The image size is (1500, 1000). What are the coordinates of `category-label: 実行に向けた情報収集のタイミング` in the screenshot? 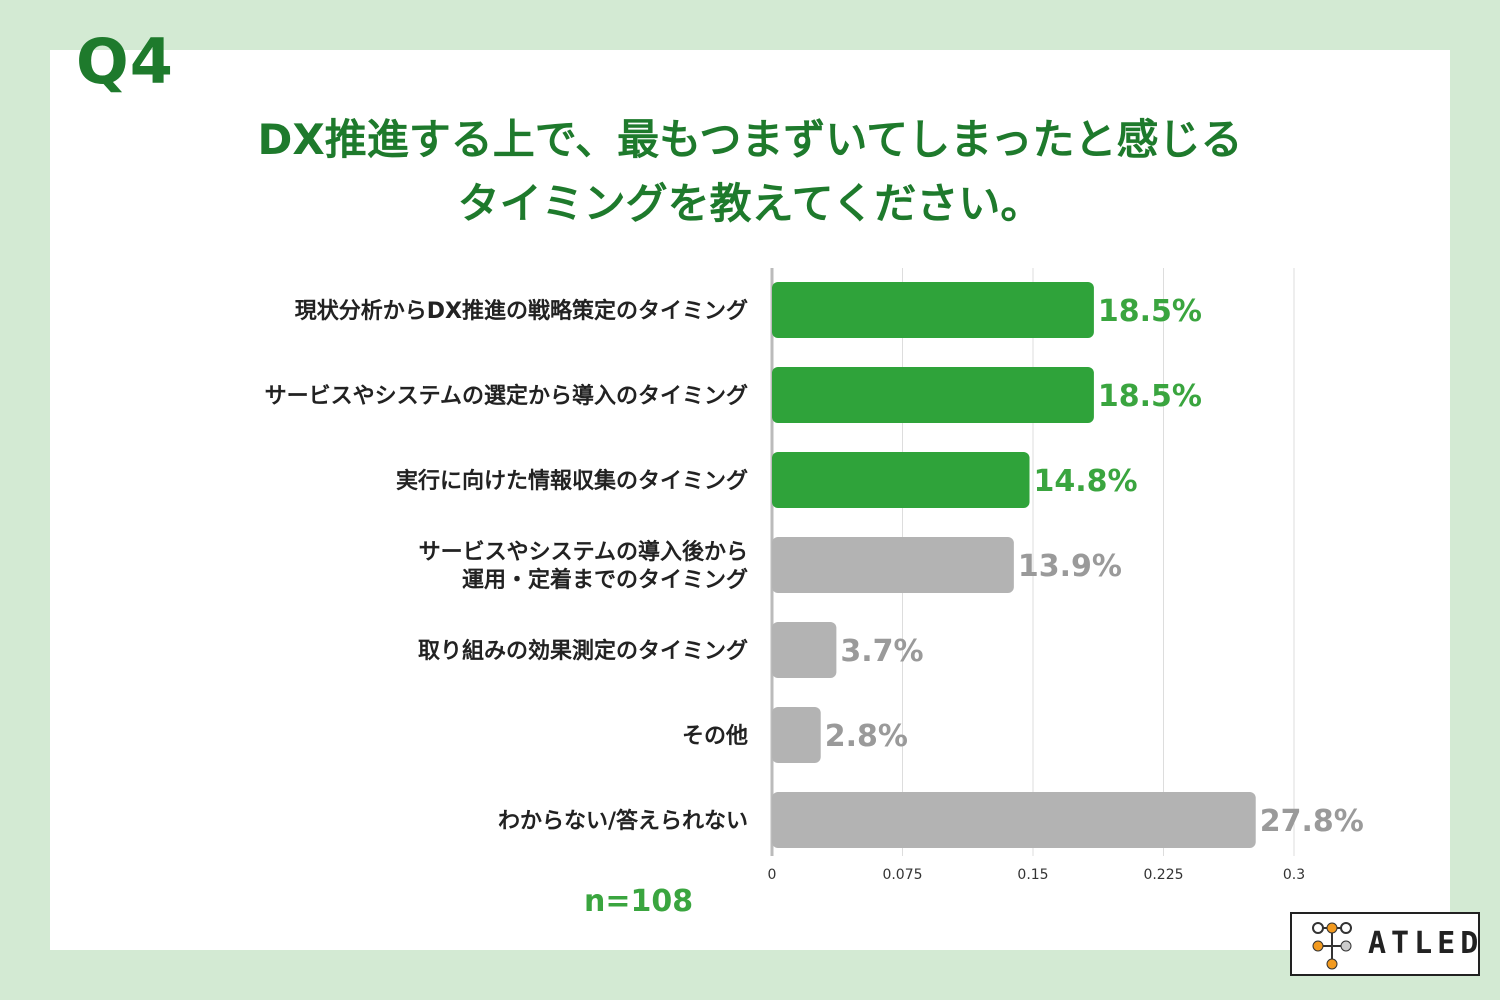 It's located at (572, 481).